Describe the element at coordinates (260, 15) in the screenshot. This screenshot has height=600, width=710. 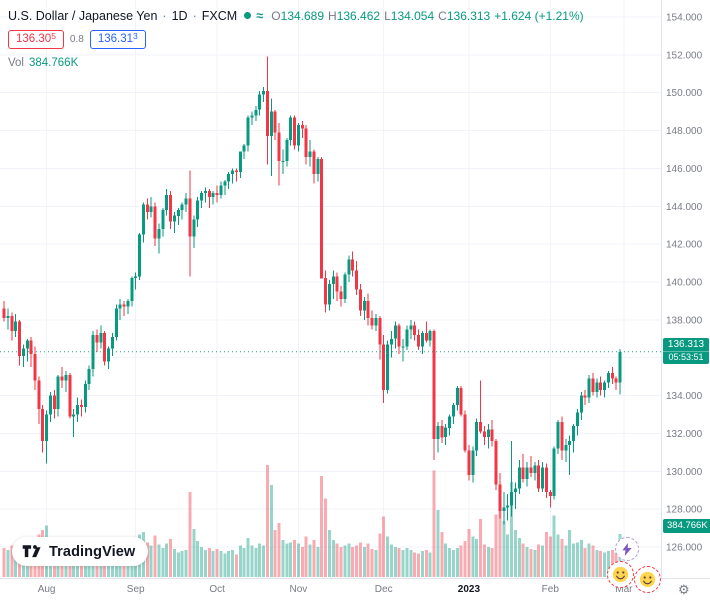
I see `approximate-data-icon: ≈` at that location.